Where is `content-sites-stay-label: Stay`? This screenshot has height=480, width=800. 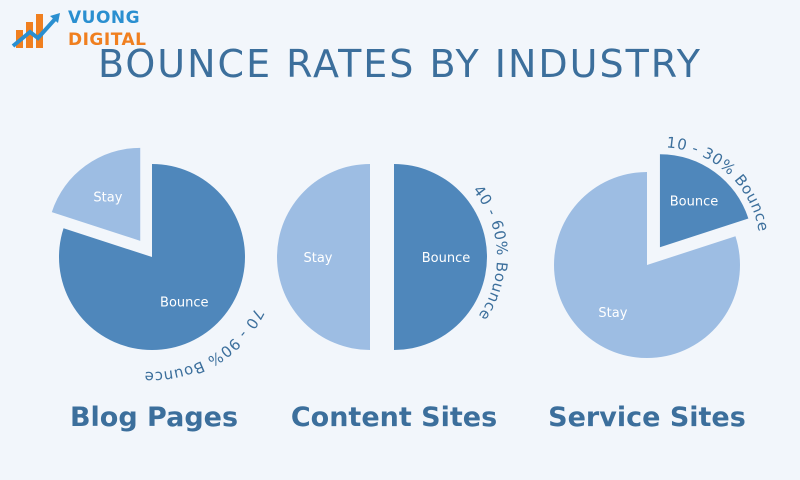 content-sites-stay-label: Stay is located at coordinates (317, 258).